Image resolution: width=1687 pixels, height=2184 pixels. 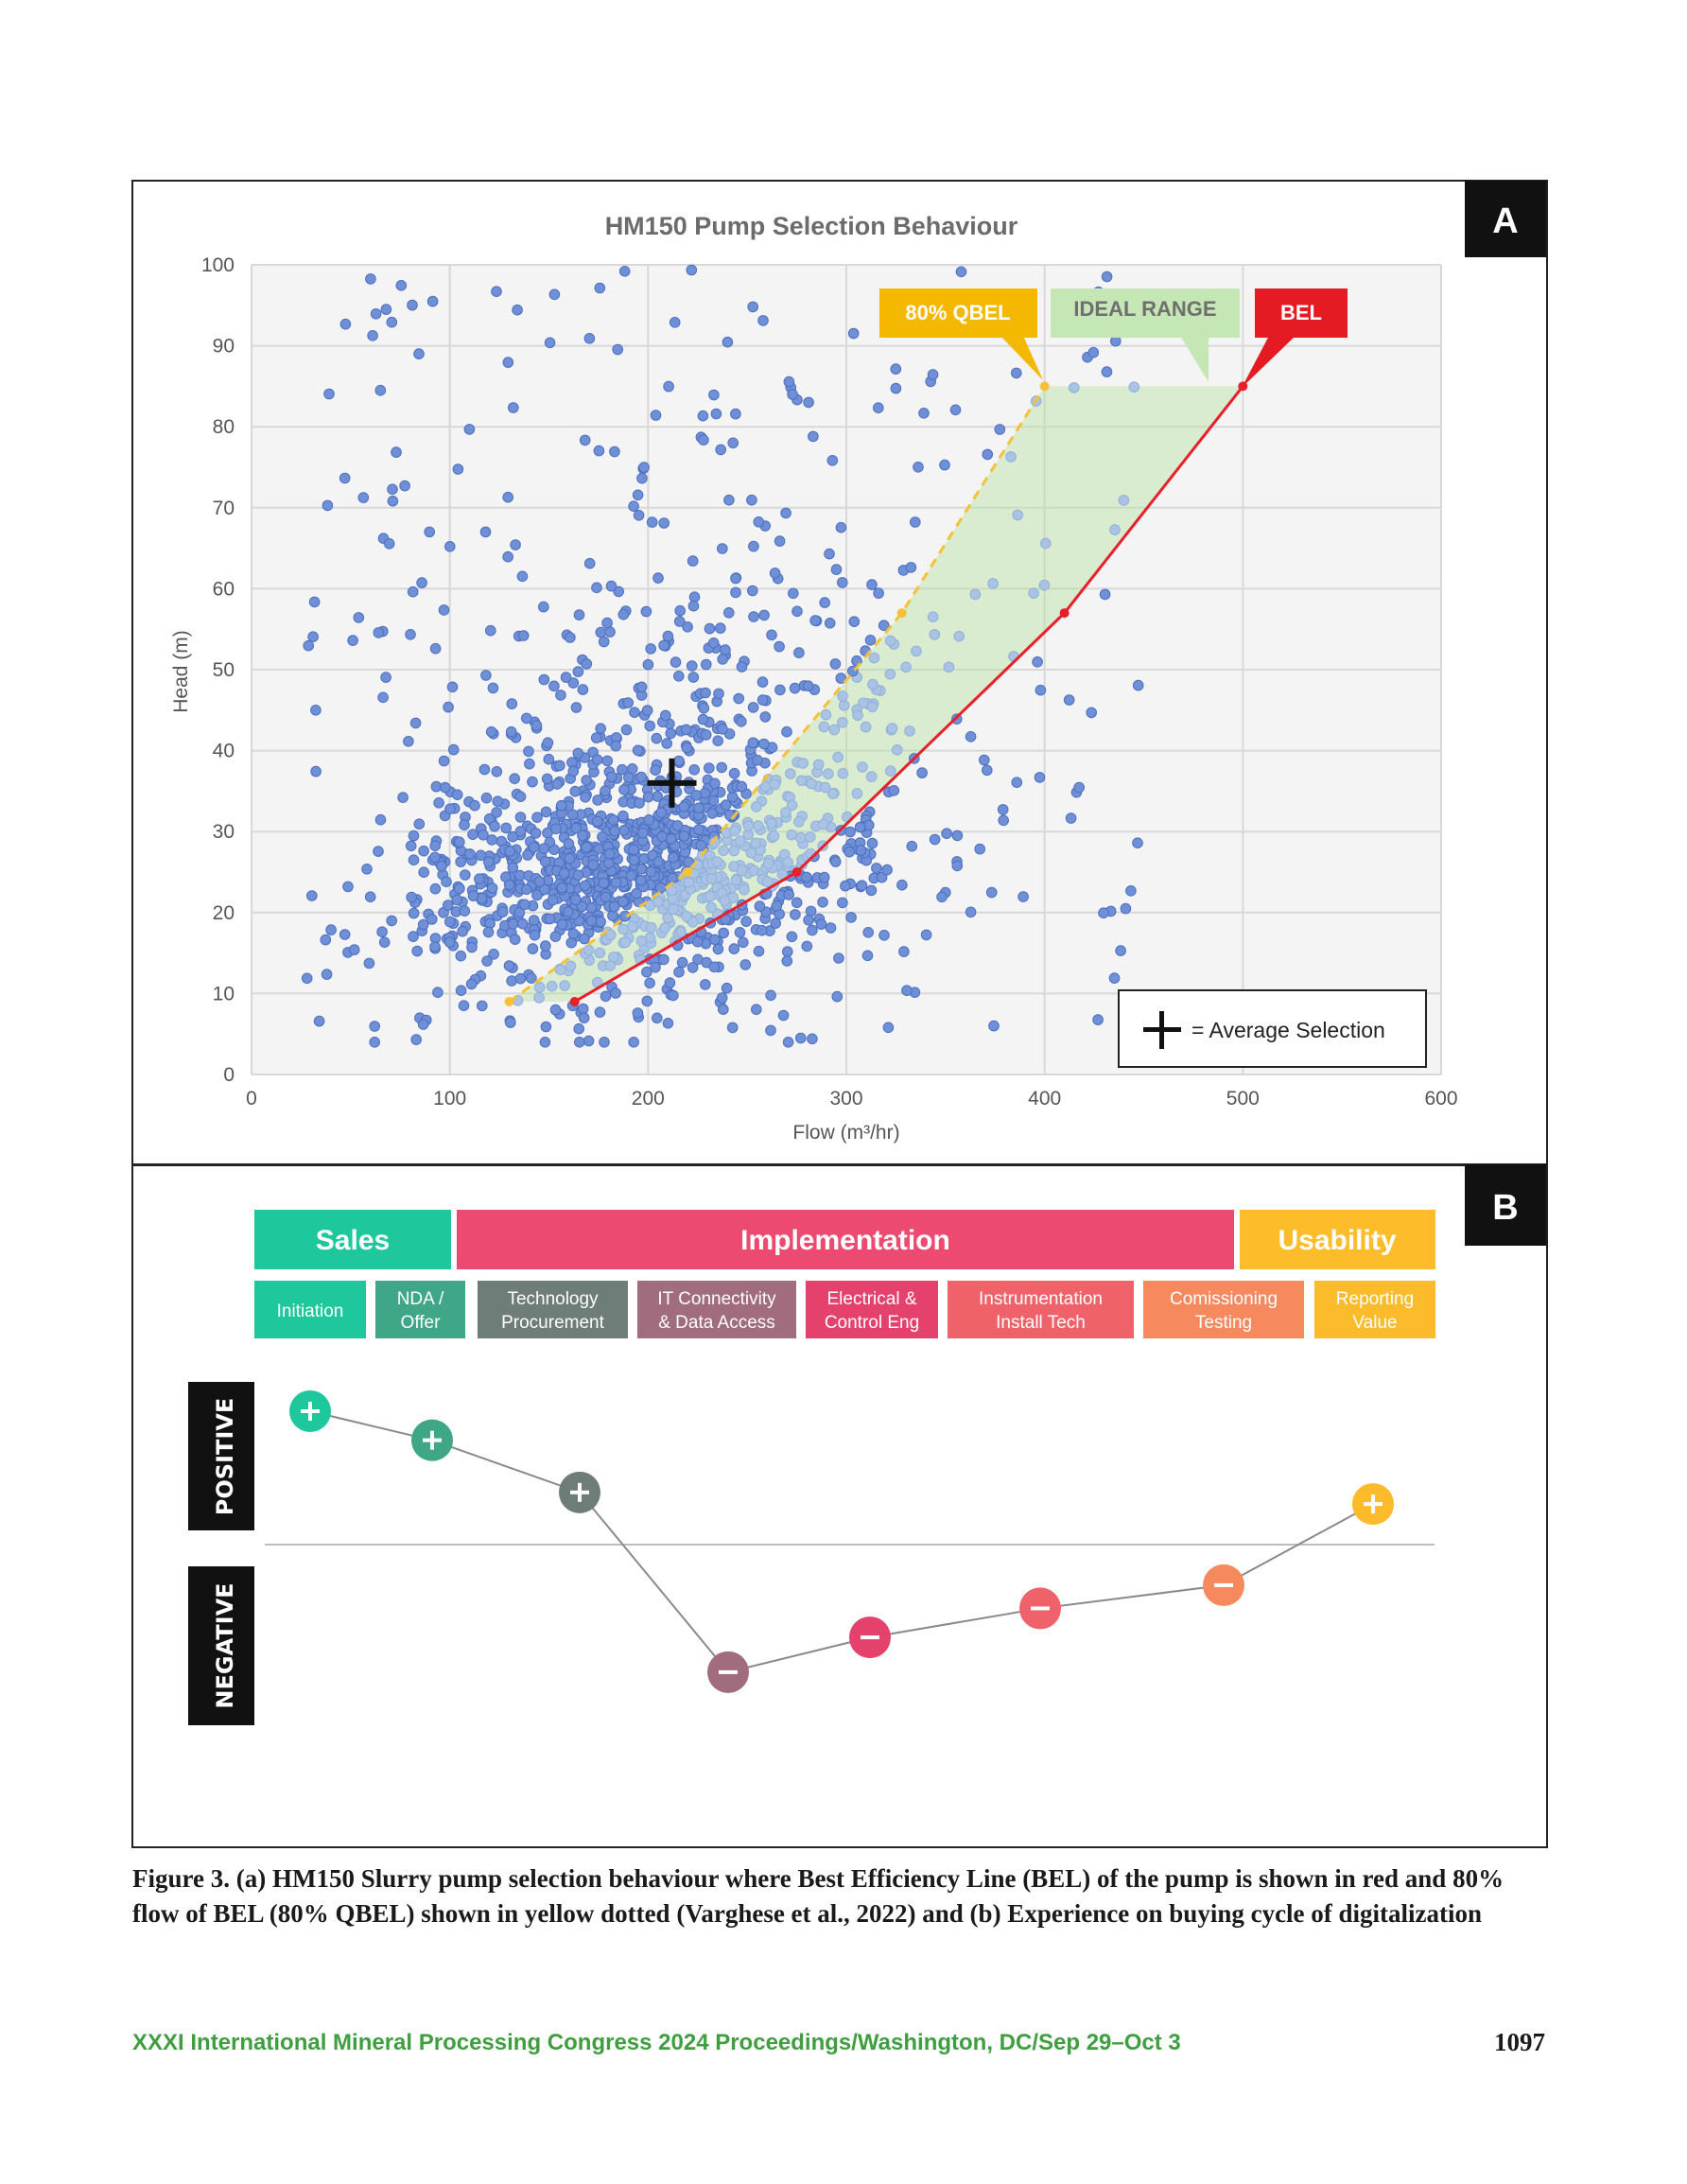 I want to click on qbel-callout-text: 80% QBEL, so click(x=957, y=313).